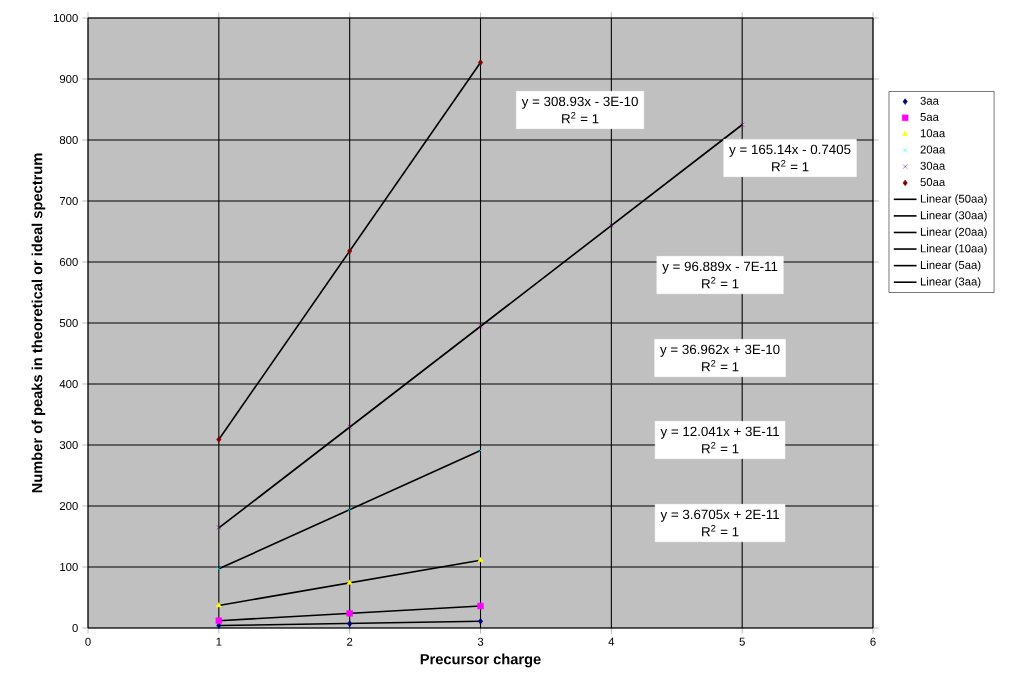 The image size is (1023, 693). Describe the element at coordinates (953, 216) in the screenshot. I see `legend-label: Linear (30aa)` at that location.